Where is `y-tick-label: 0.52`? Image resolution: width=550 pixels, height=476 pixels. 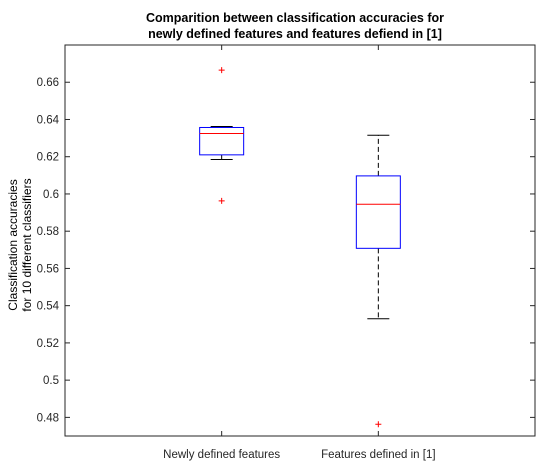 y-tick-label: 0.52 is located at coordinates (48, 344).